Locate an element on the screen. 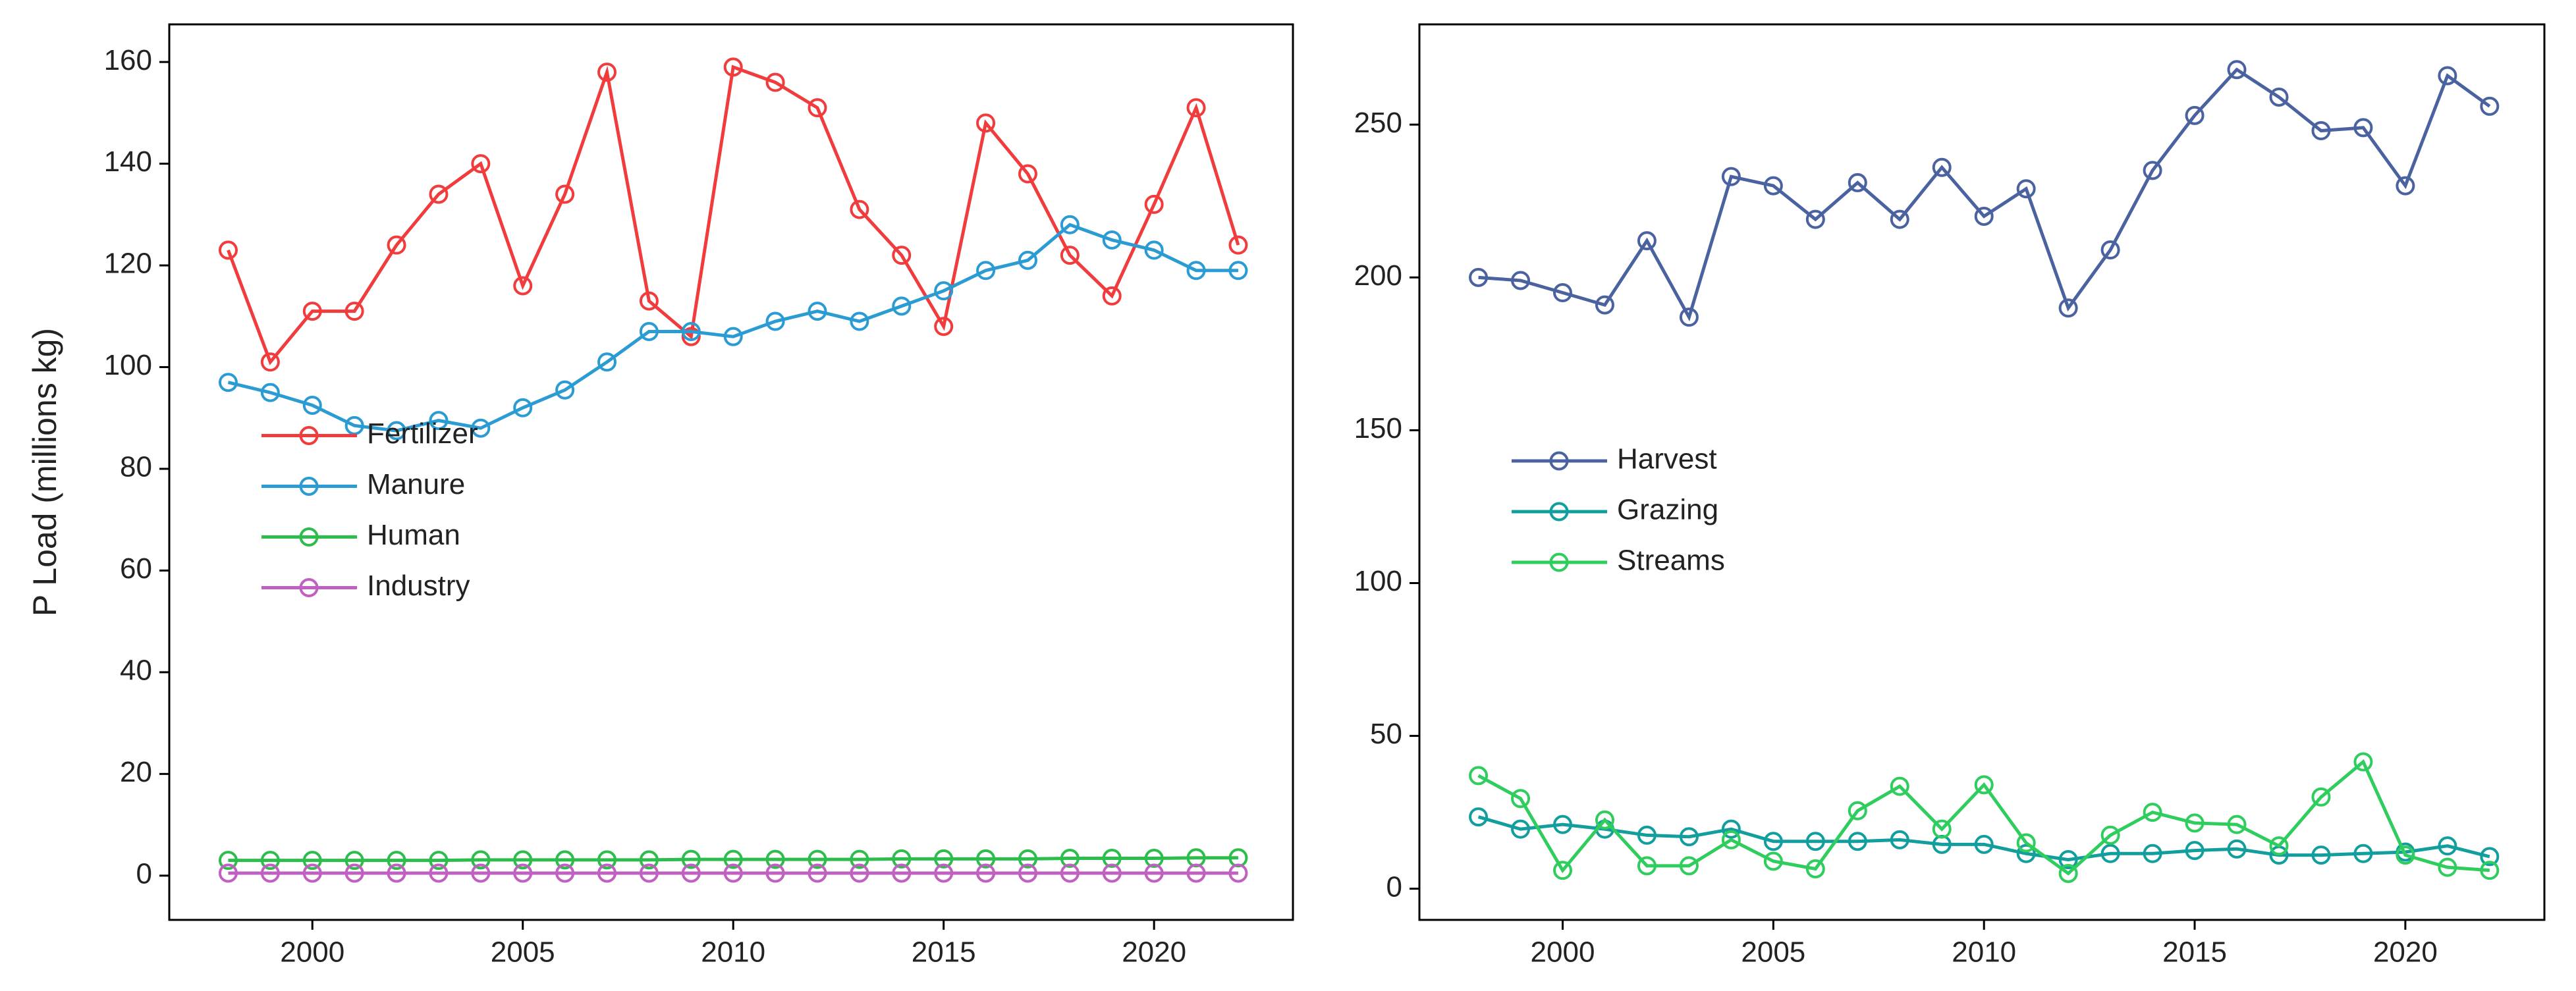 Image resolution: width=2576 pixels, height=991 pixels. y-tick-label: 100 is located at coordinates (128, 365).